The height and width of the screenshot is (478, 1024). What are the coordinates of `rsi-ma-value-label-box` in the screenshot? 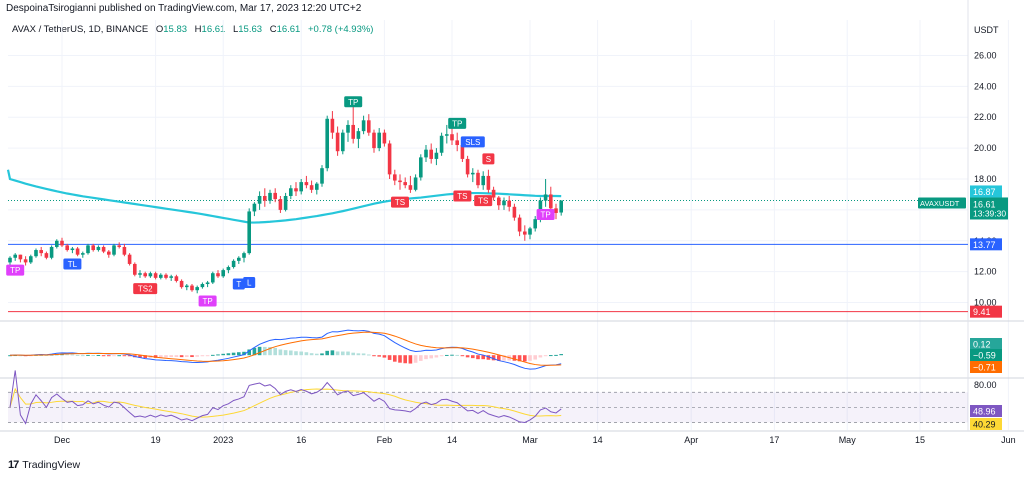 It's located at (986, 424).